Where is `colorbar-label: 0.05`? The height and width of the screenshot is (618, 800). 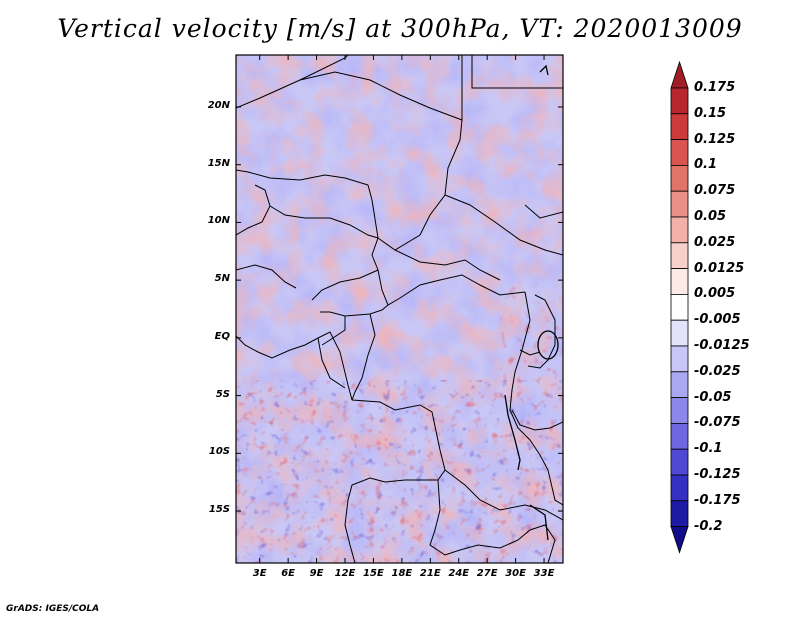
colorbar-label: 0.05 is located at coordinates (710, 216).